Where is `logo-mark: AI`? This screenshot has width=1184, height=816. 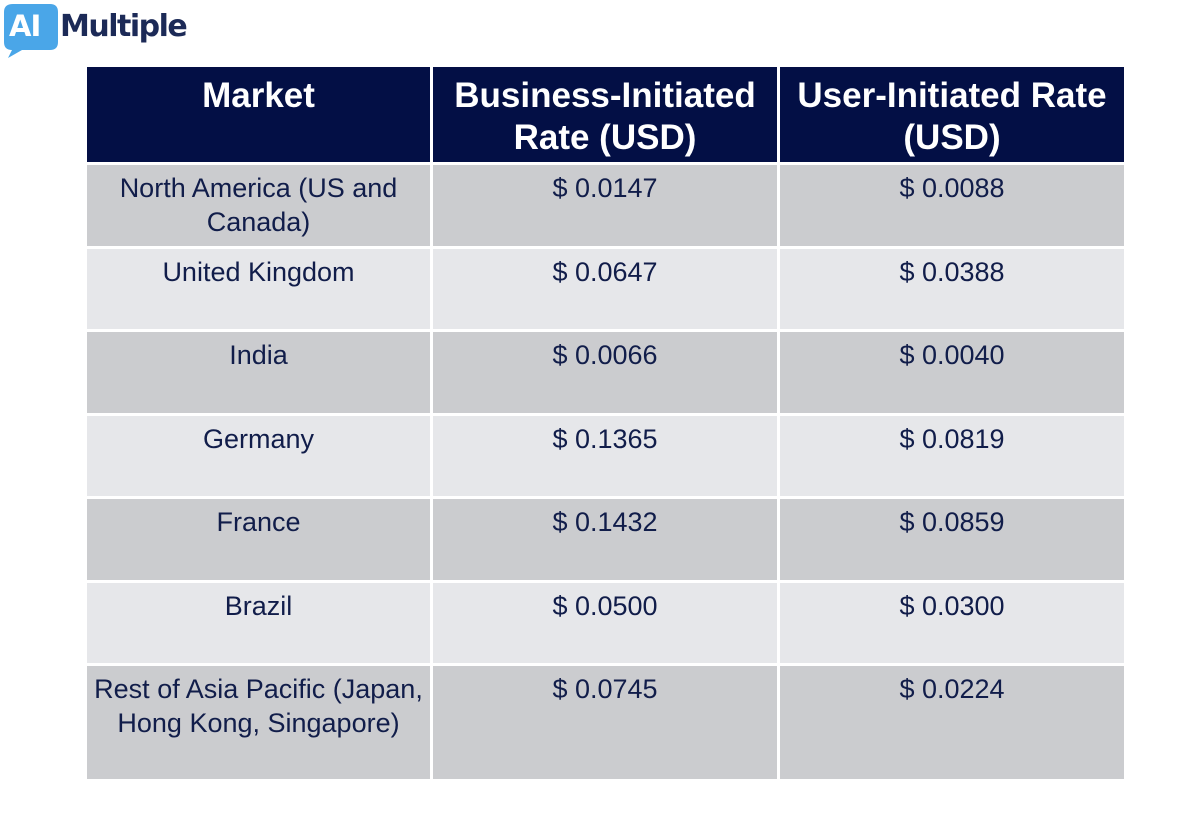 logo-mark: AI is located at coordinates (25, 26).